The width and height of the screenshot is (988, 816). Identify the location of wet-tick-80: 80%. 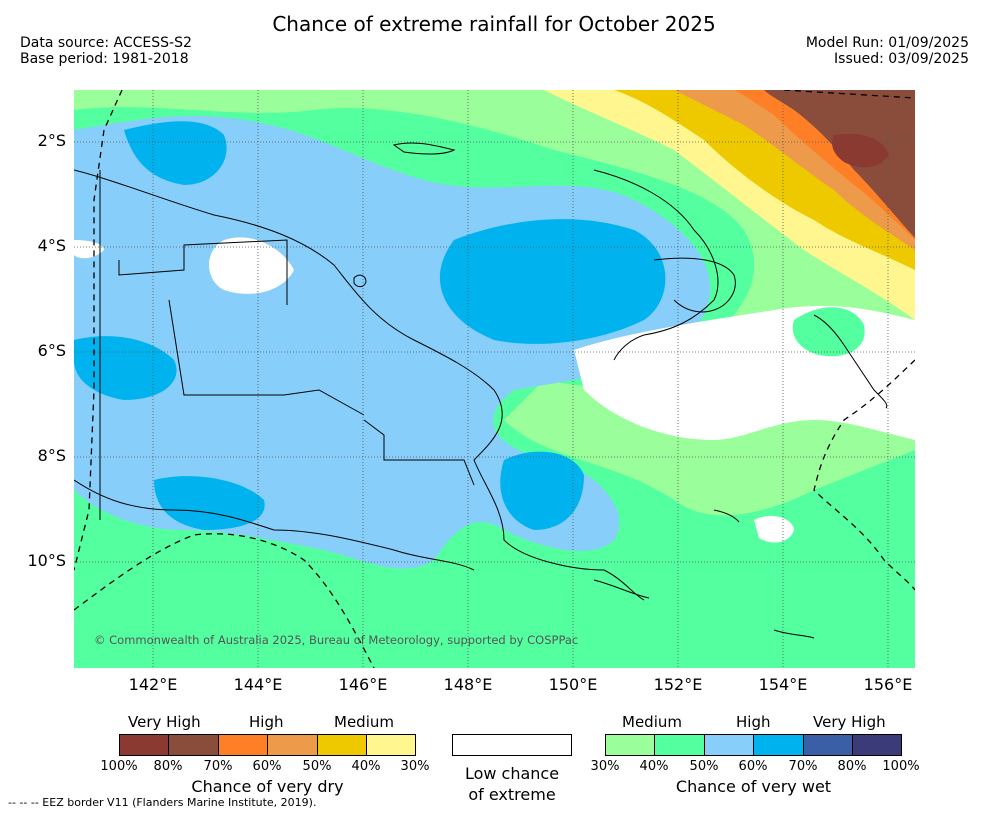
(852, 766).